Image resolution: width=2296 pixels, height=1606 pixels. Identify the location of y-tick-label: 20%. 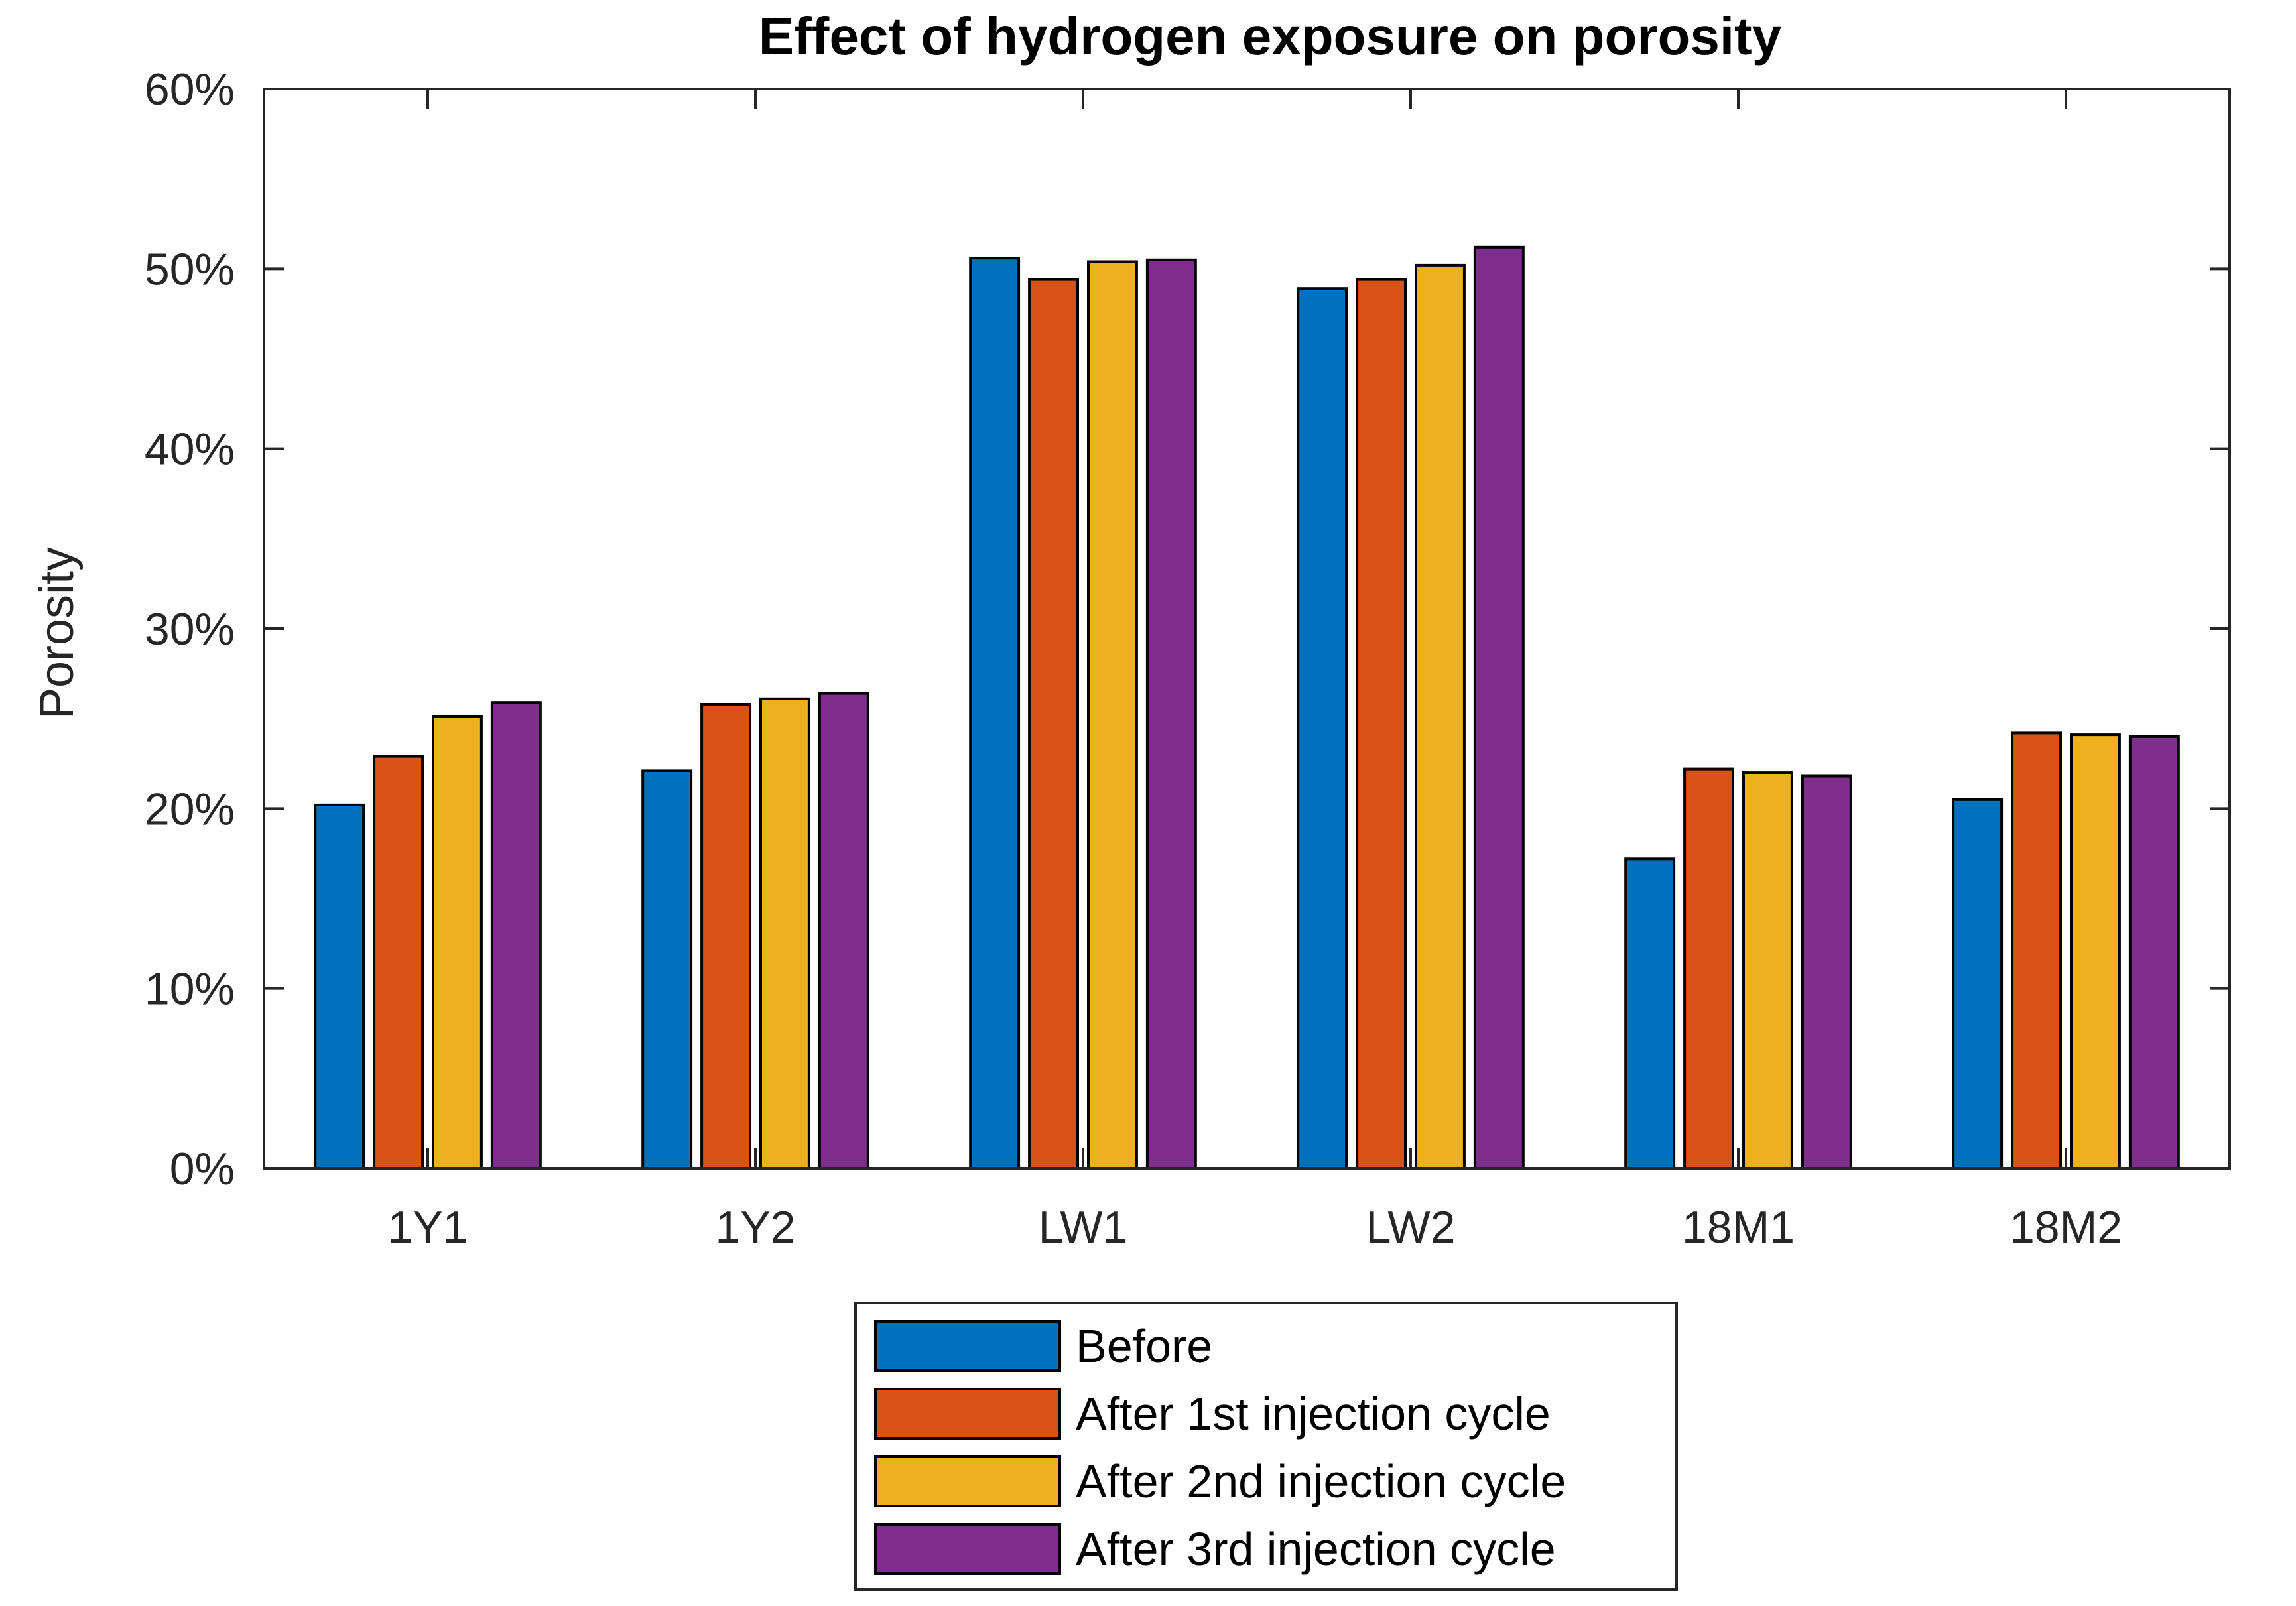
(190, 809).